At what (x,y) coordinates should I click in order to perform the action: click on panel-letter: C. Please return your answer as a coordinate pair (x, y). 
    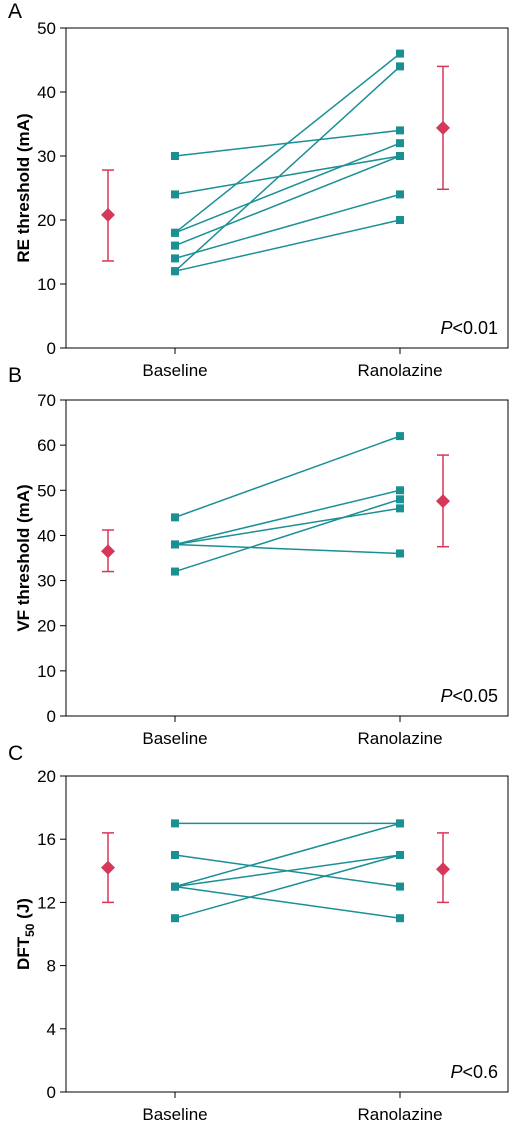
    Looking at the image, I should click on (15, 753).